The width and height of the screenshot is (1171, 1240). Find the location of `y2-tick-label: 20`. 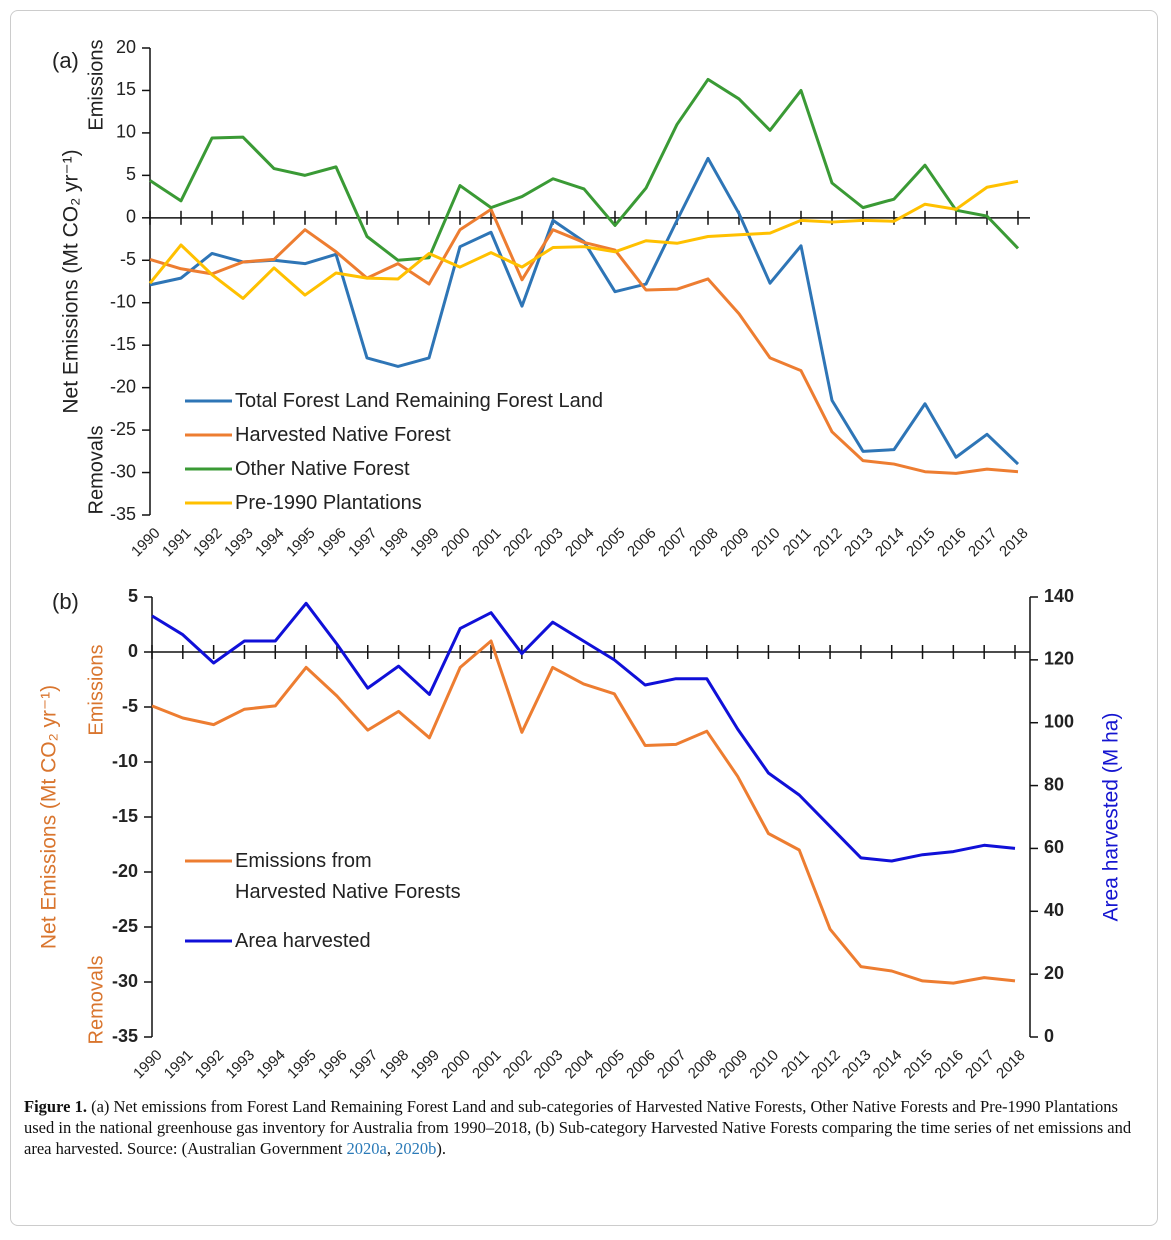

y2-tick-label: 20 is located at coordinates (1054, 973).